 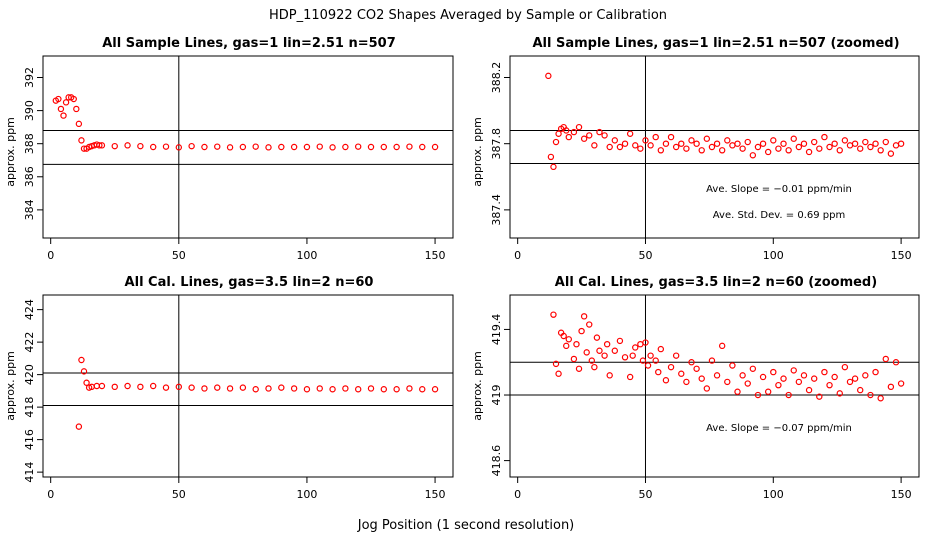 What do you see at coordinates (901, 494) in the screenshot?
I see `x-tick-label: 150` at bounding box center [901, 494].